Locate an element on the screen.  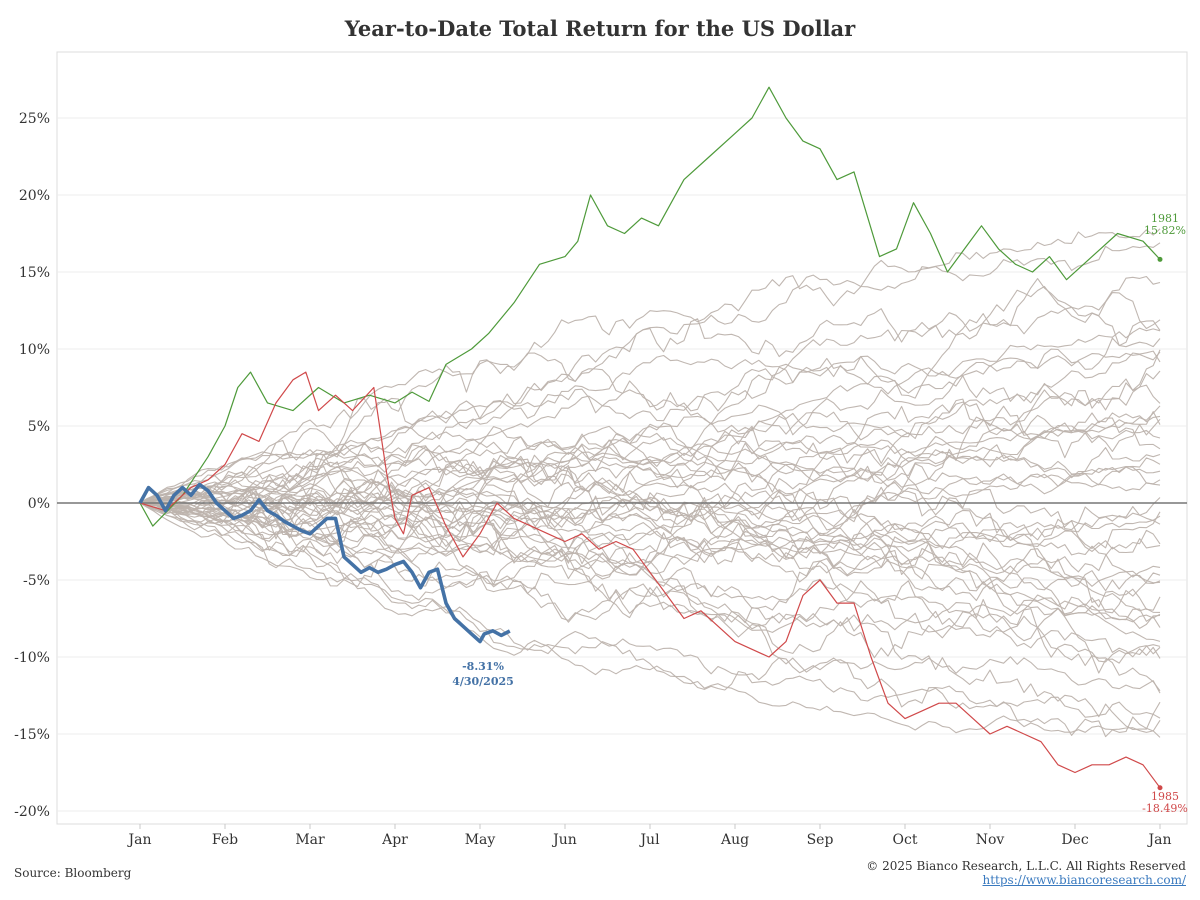
series-endpoint-1981 is located at coordinates (1160, 259).